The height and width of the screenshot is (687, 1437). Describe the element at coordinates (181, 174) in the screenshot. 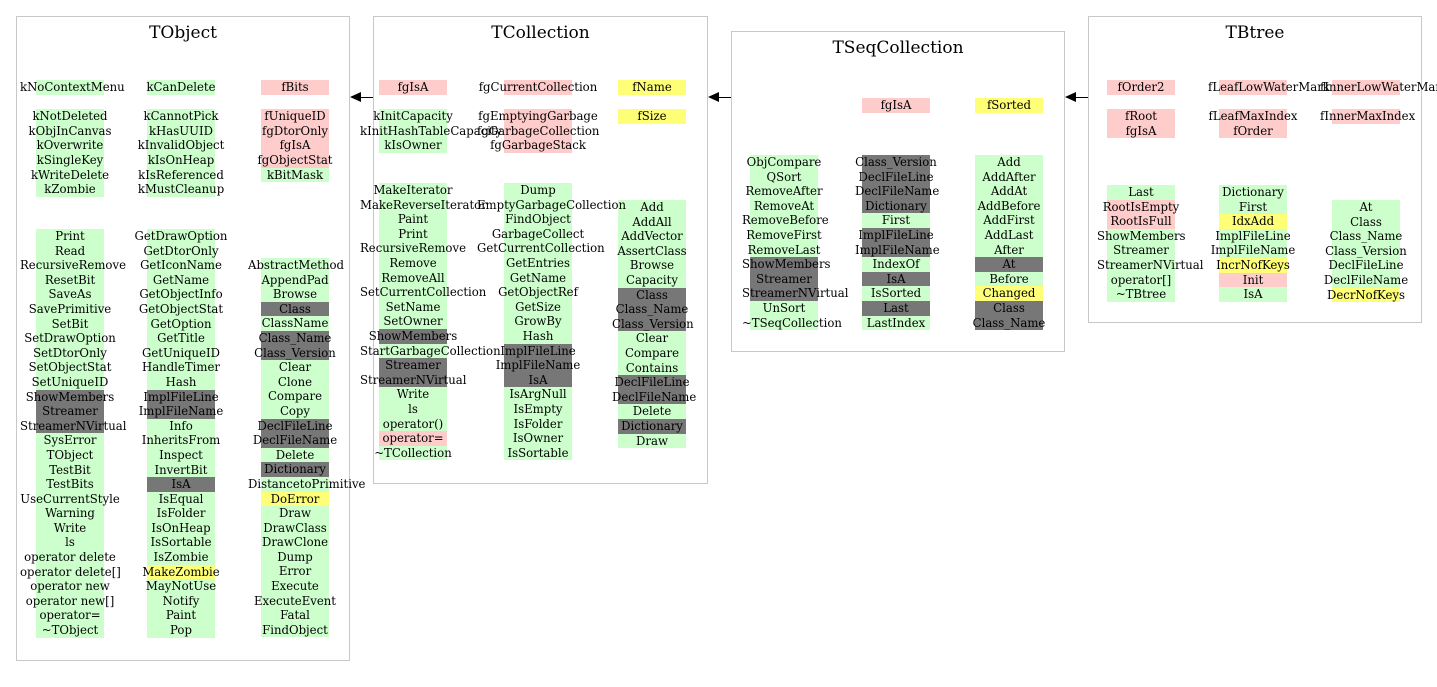

I see `member-label: kIsReferenced` at that location.